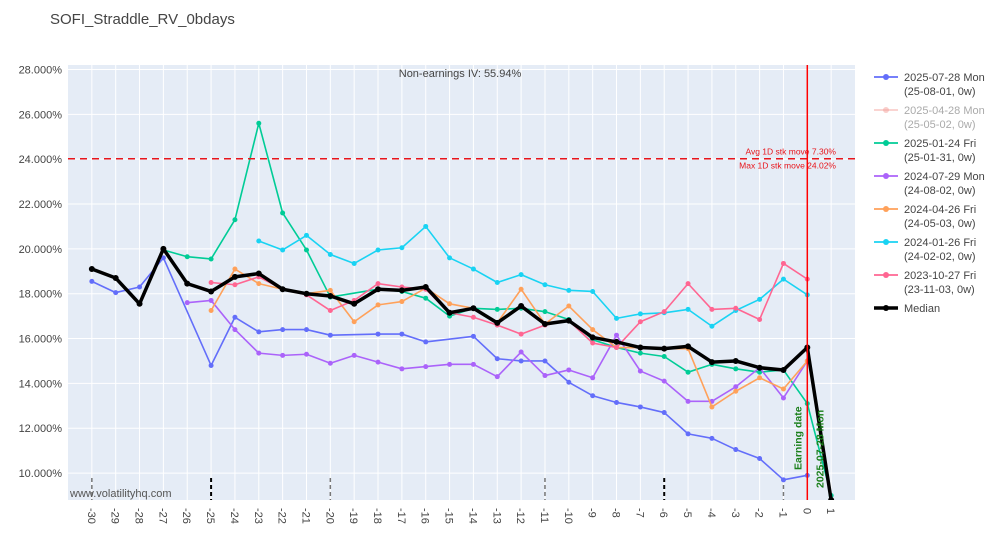 This screenshot has width=1000, height=545. What do you see at coordinates (460, 74) in the screenshot?
I see `iv-annotation: Non-earnings IV: 55.94%` at bounding box center [460, 74].